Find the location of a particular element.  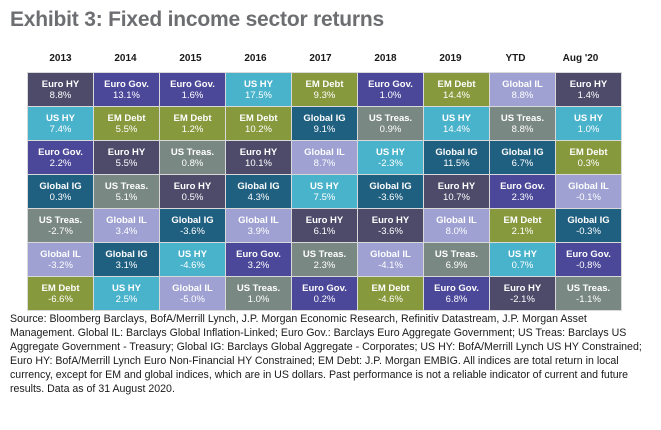

return-value: -3.6% is located at coordinates (192, 231).